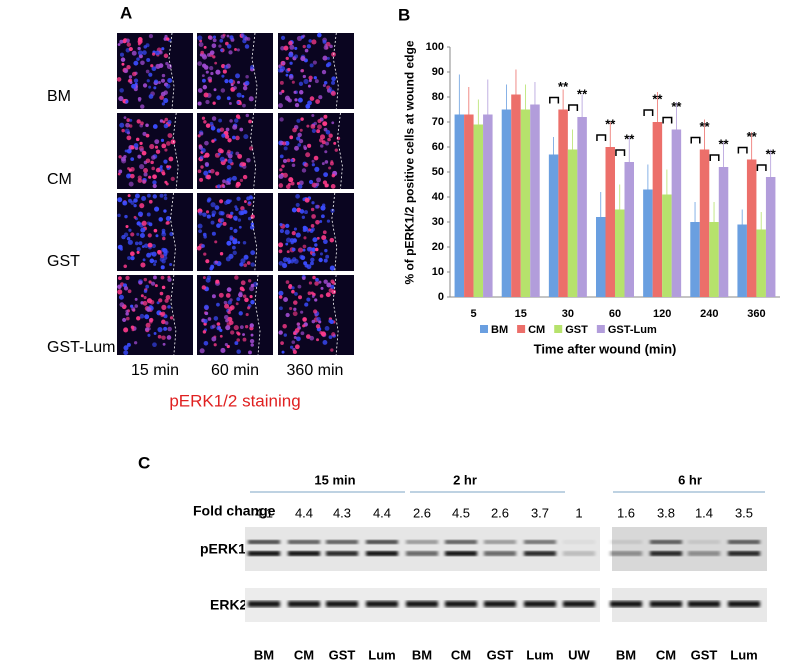 The image size is (791, 665). What do you see at coordinates (438, 172) in the screenshot?
I see `y-tick-label: 50` at bounding box center [438, 172].